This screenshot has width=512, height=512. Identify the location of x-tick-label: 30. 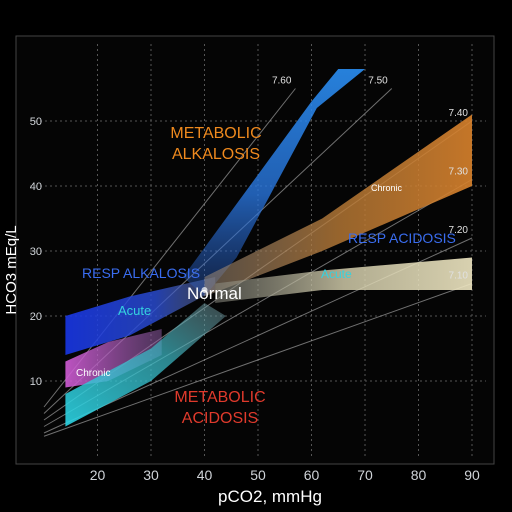
(151, 475).